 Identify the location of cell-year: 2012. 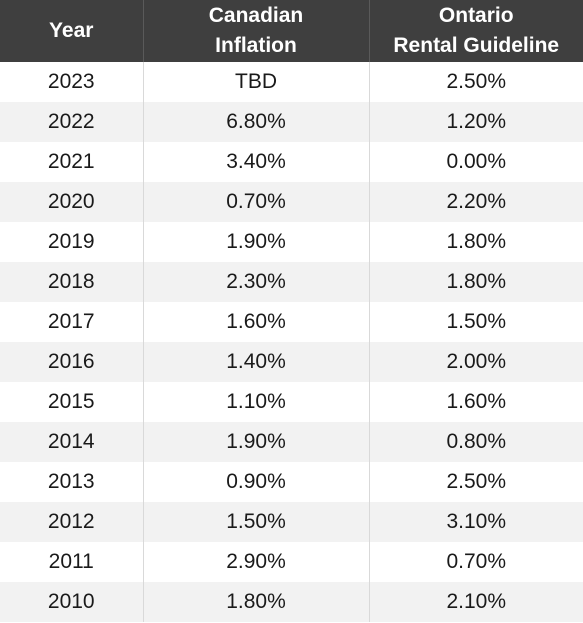
(72, 522).